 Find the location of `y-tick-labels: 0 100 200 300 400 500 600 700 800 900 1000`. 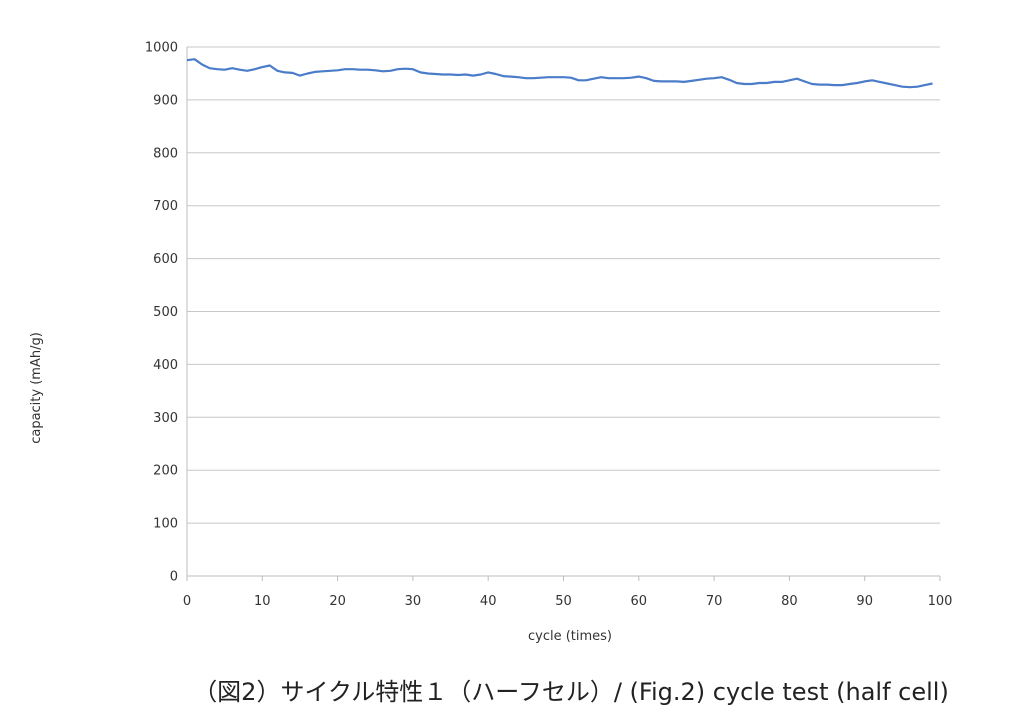

y-tick-labels: 0 100 200 300 400 500 600 700 800 900 1000 is located at coordinates (161, 313).